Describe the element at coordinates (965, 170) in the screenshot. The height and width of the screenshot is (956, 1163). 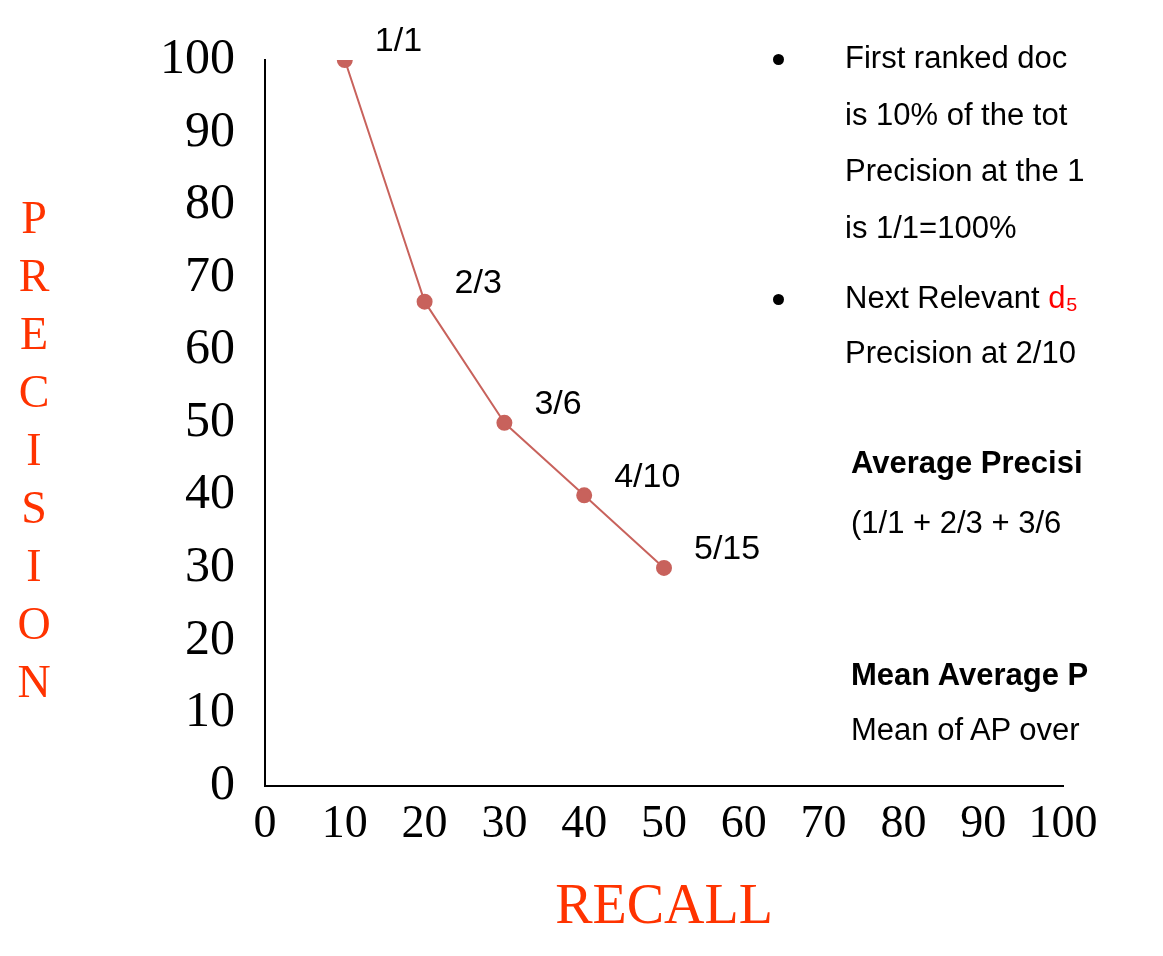
I see `annotation: Precision at the 1` at that location.